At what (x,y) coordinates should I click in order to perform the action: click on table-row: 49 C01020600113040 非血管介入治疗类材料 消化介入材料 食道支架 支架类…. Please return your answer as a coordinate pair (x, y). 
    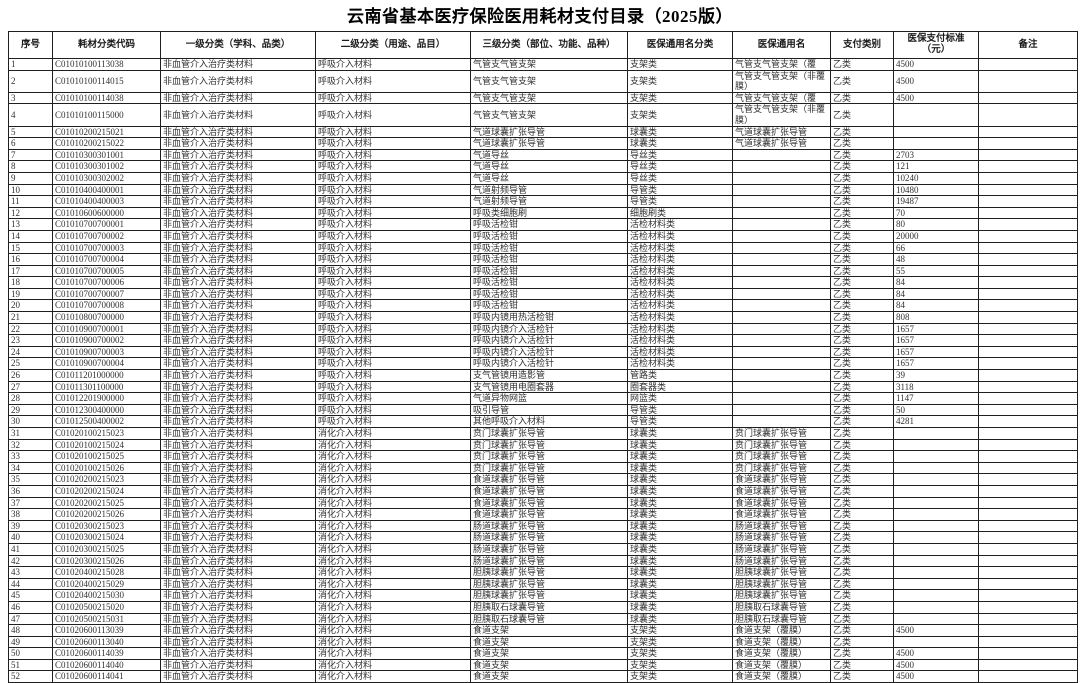
    Looking at the image, I should click on (543, 642).